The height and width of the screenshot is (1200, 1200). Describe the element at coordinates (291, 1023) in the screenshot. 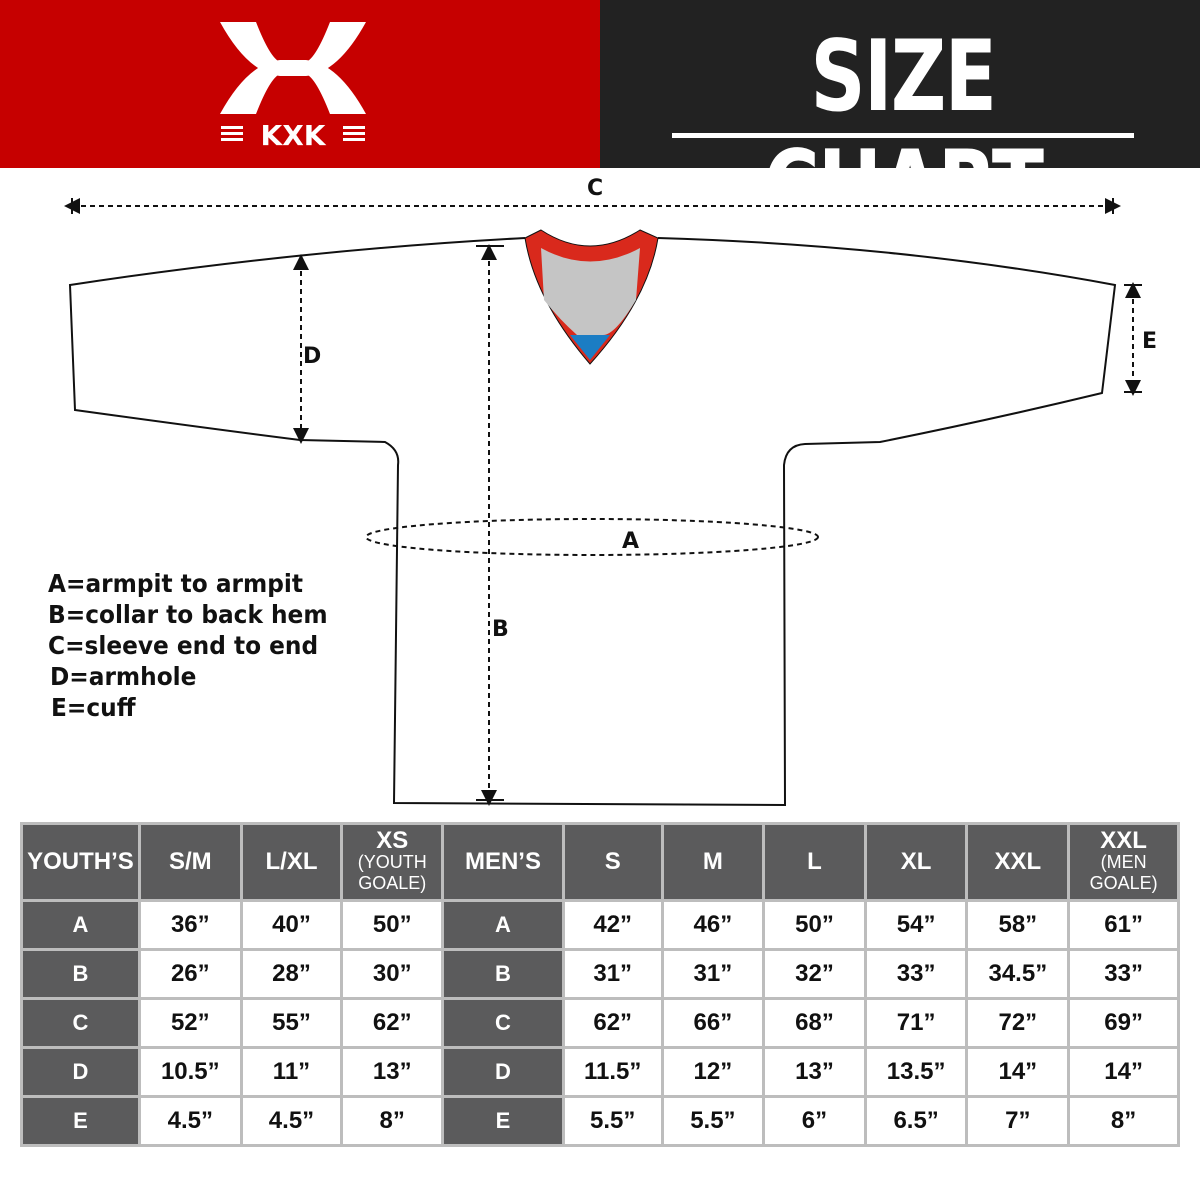

I see `youth-value-cell: 55”` at that location.